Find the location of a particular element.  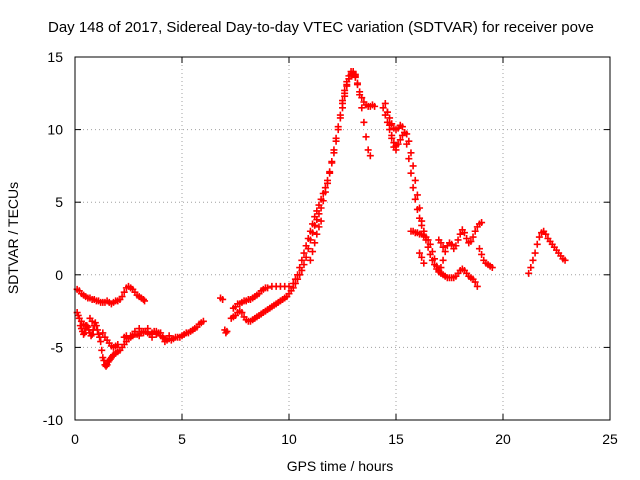

x-tick-label: 15 is located at coordinates (396, 439).